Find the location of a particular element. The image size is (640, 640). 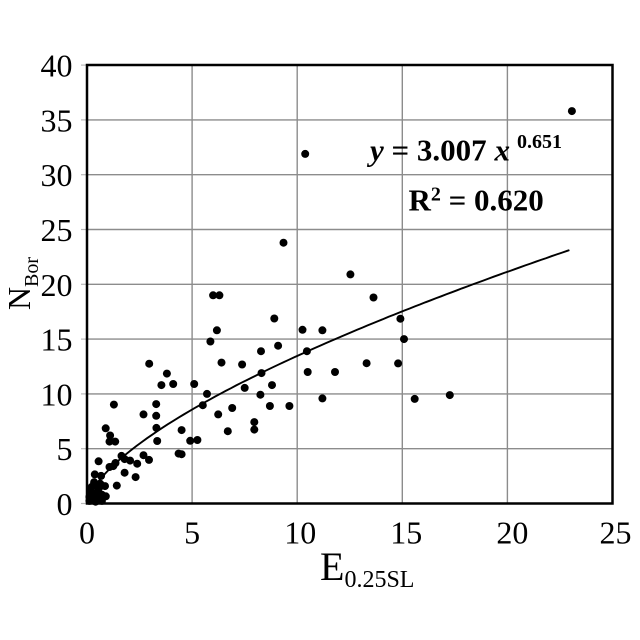

svg-text: 30 is located at coordinates (57, 175).